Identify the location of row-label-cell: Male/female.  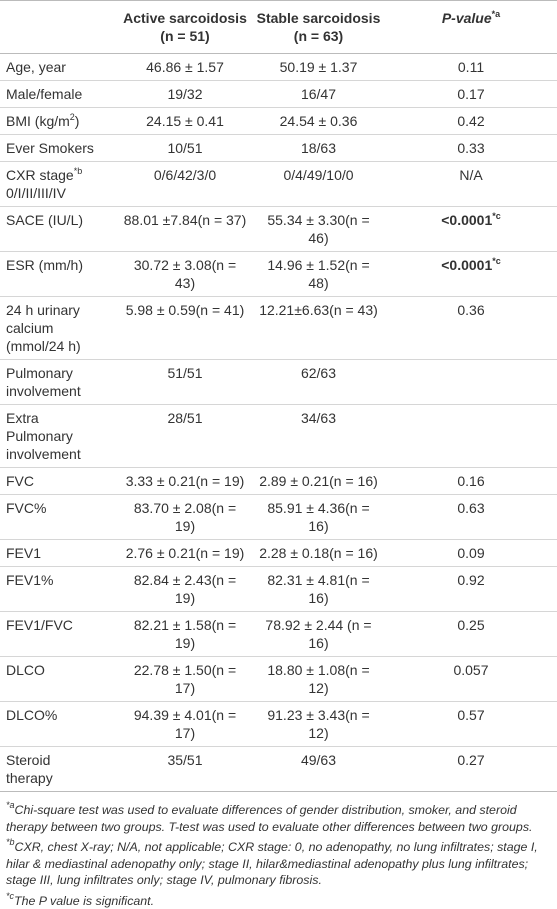
(59, 94).